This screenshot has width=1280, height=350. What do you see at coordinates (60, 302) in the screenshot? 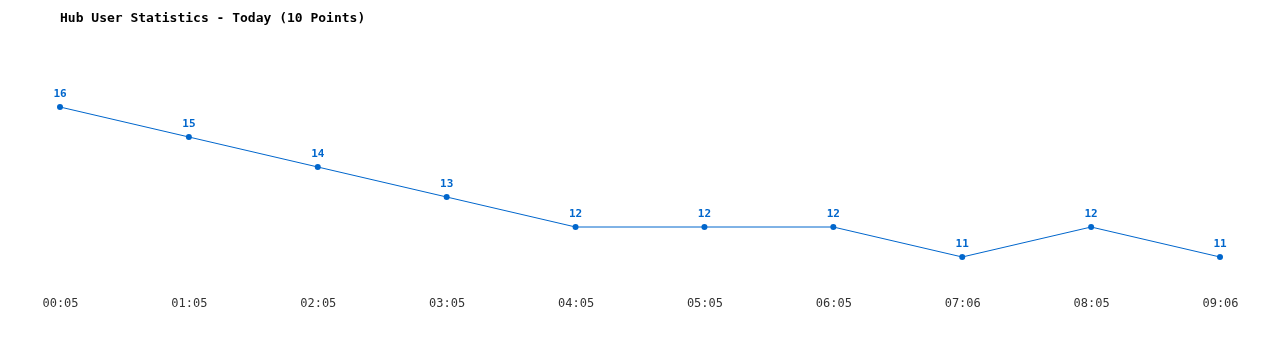
I see `x-tick-label: 00:05` at bounding box center [60, 302].